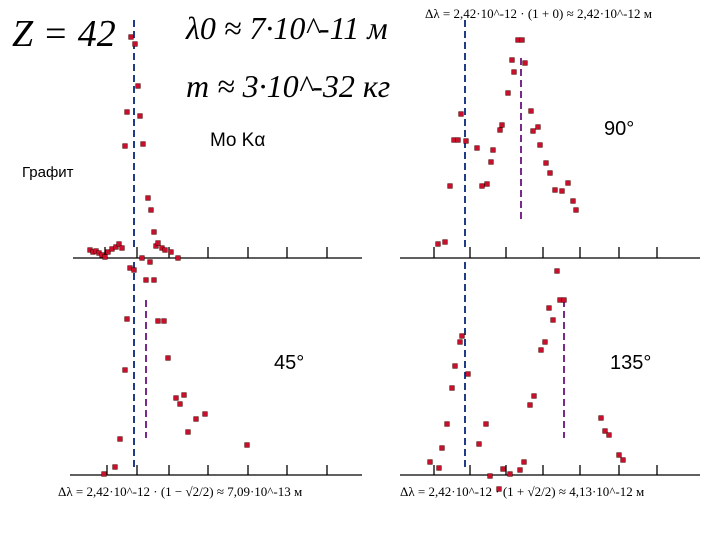  I want to click on angle-label-90: 90°, so click(619, 129).